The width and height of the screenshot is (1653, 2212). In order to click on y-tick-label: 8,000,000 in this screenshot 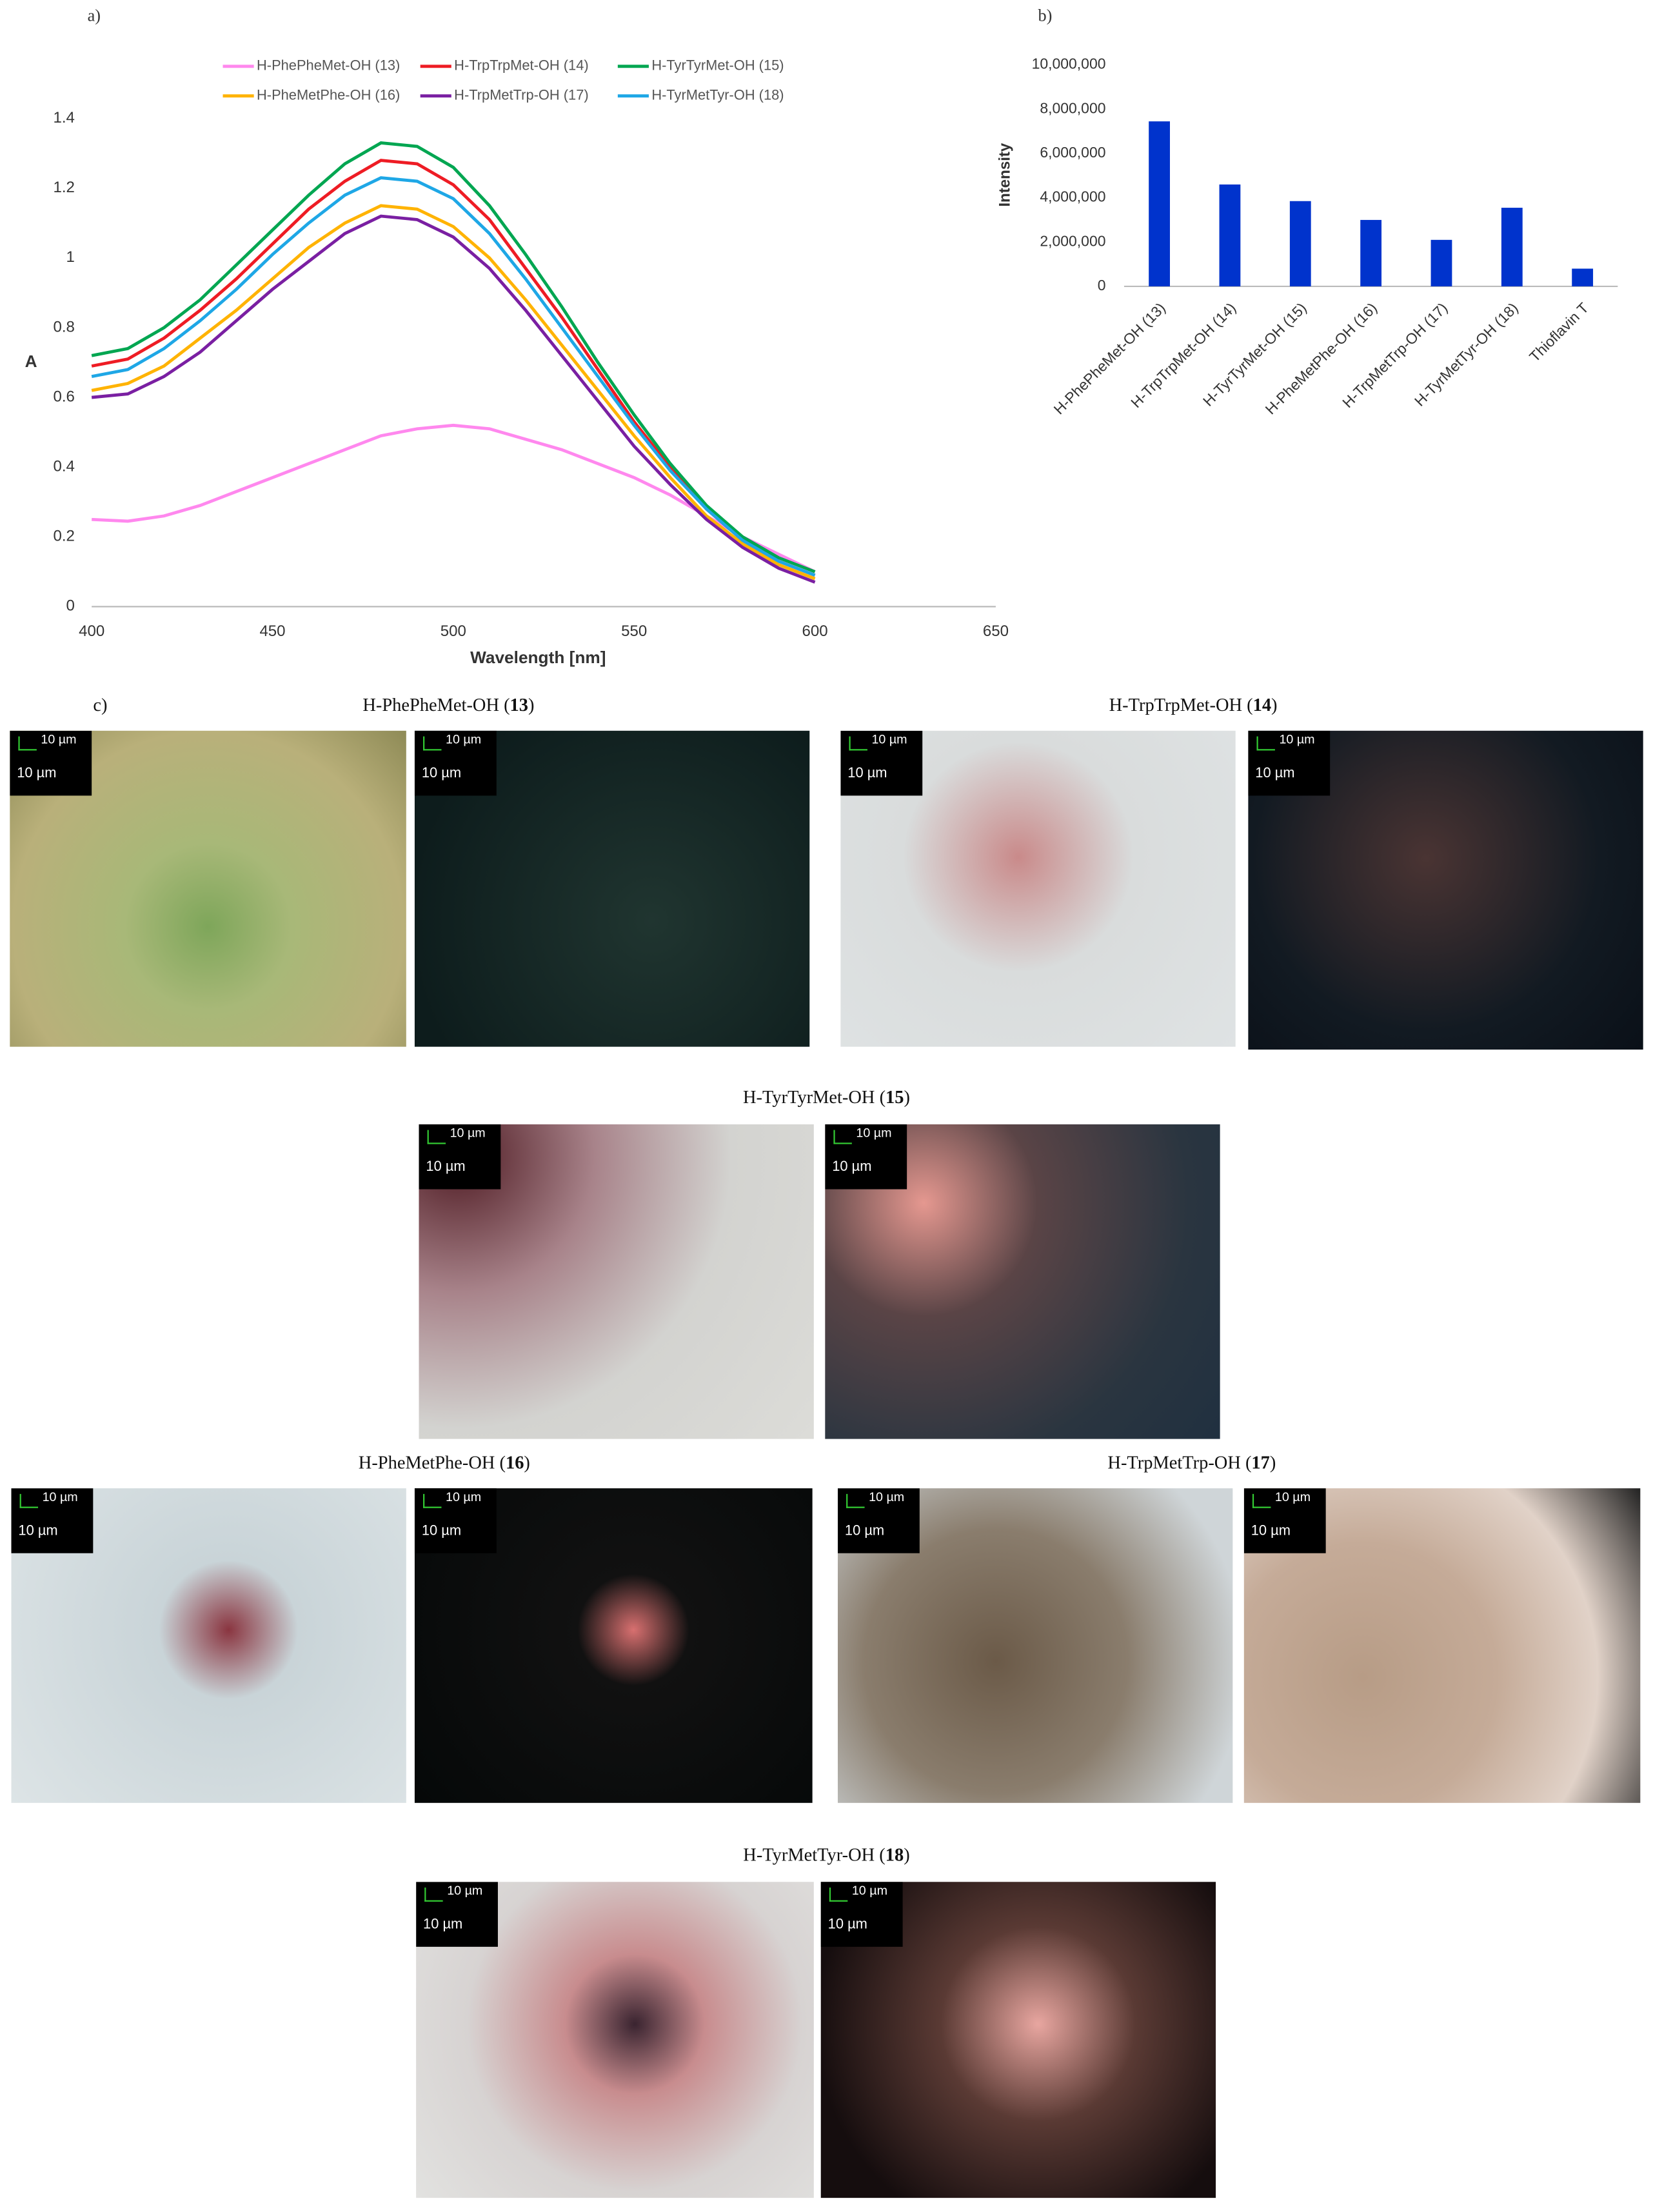, I will do `click(1072, 107)`.